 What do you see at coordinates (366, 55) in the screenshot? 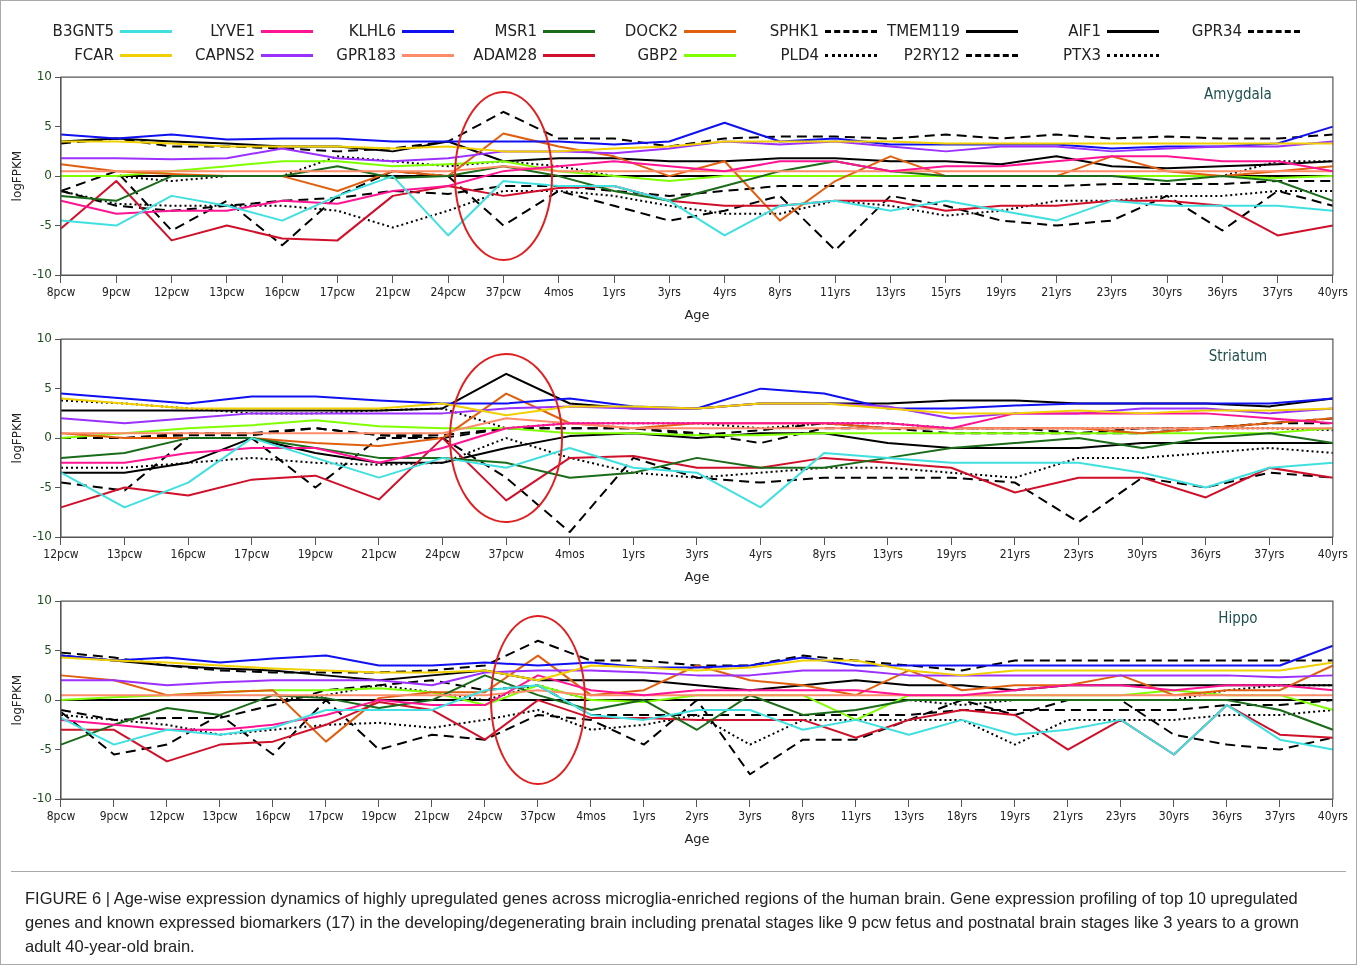
I see `legend-label: GPR183` at bounding box center [366, 55].